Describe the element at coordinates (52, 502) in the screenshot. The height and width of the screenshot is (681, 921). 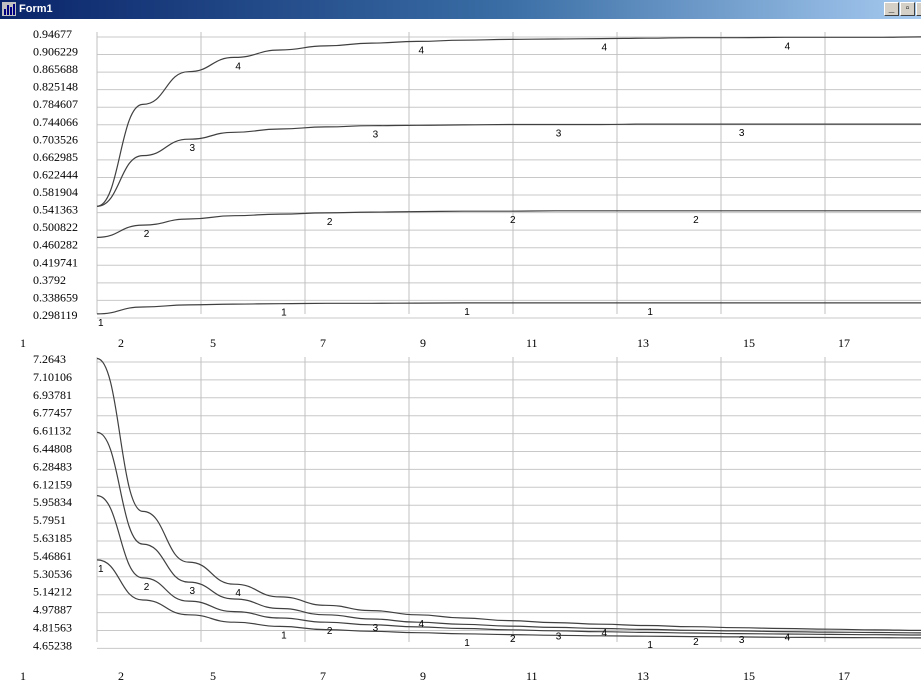
I see `y-tick-label: 5.95834` at that location.